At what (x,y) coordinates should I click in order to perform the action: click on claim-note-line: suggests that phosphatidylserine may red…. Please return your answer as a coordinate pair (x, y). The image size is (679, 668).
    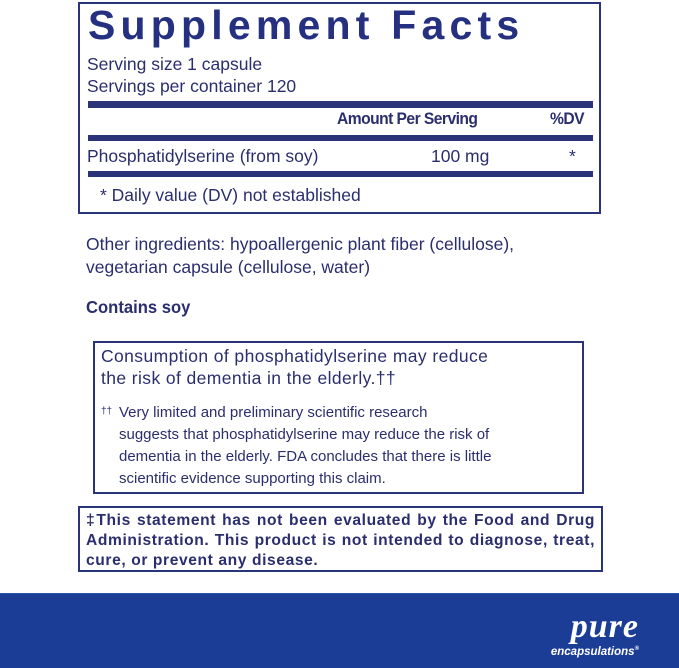
    Looking at the image, I should click on (304, 434).